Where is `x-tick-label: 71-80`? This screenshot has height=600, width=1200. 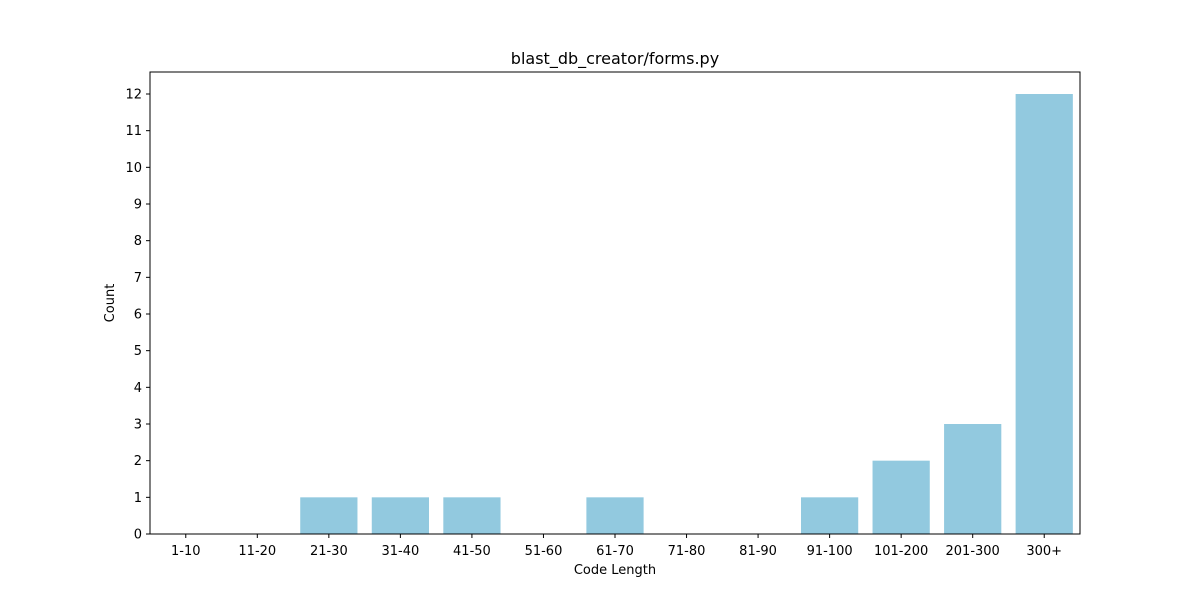
x-tick-label: 71-80 is located at coordinates (687, 551).